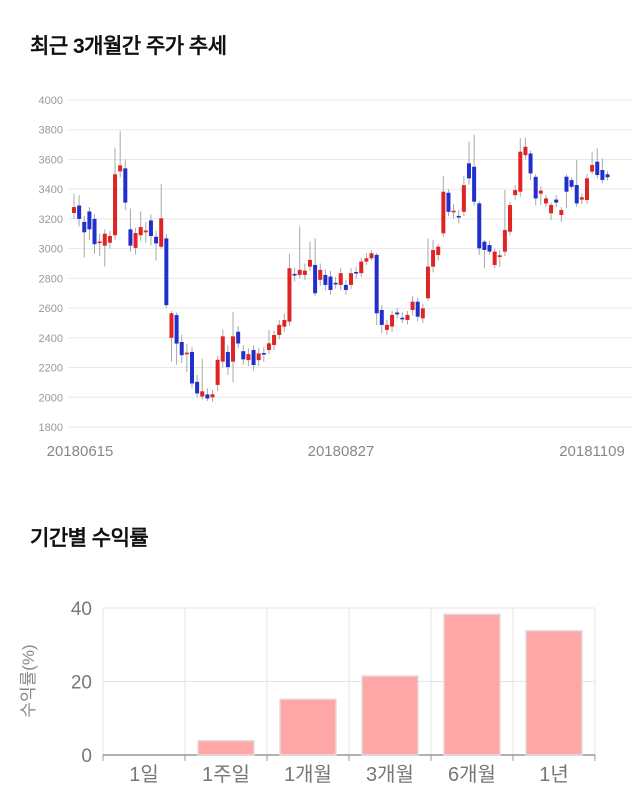 The width and height of the screenshot is (640, 810). Describe the element at coordinates (51, 250) in the screenshot. I see `y-axis-tick-label: 3000` at that location.